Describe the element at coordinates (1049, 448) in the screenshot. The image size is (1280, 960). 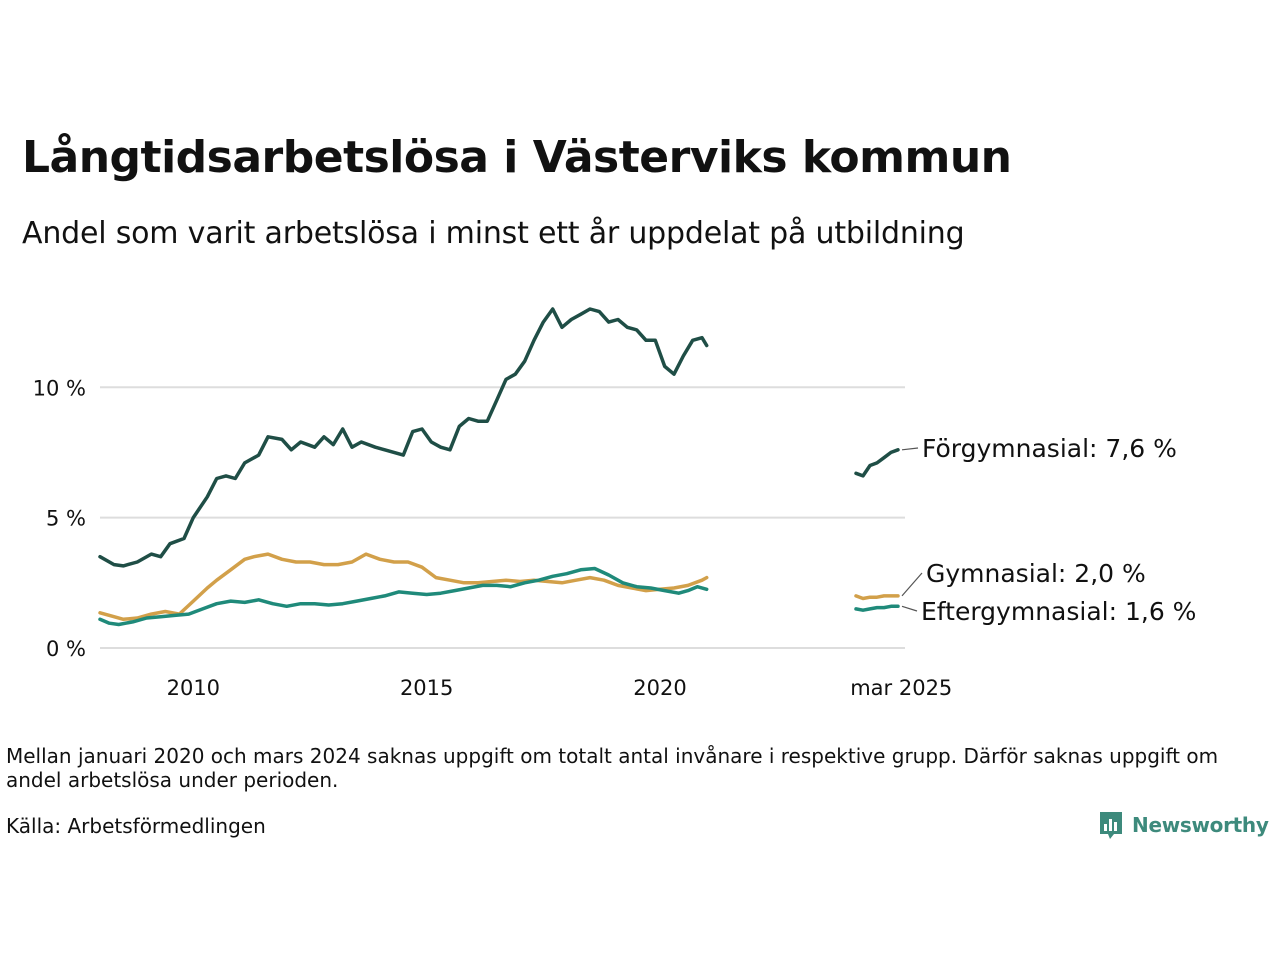
I see `end-label-forgymnasial: Förgymnasial: 7,6 %` at that location.